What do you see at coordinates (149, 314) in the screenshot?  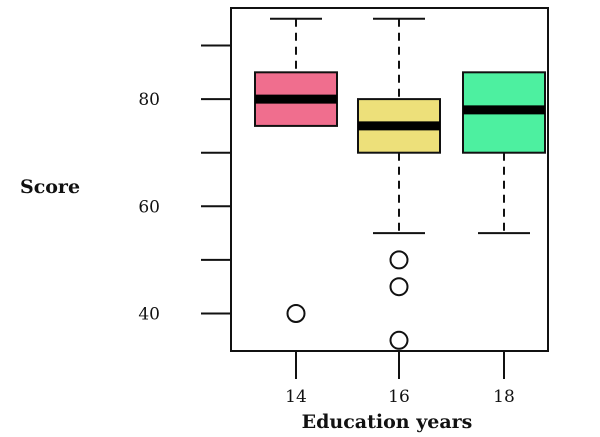 I see `y-tick-label-40: 40` at bounding box center [149, 314].